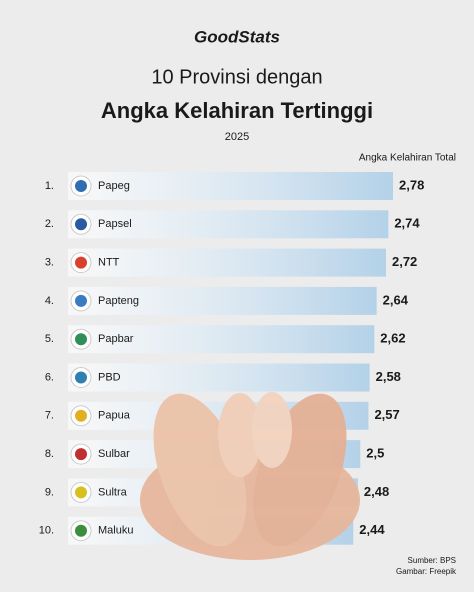 The width and height of the screenshot is (474, 592). I want to click on category-label: Papua, so click(114, 416).